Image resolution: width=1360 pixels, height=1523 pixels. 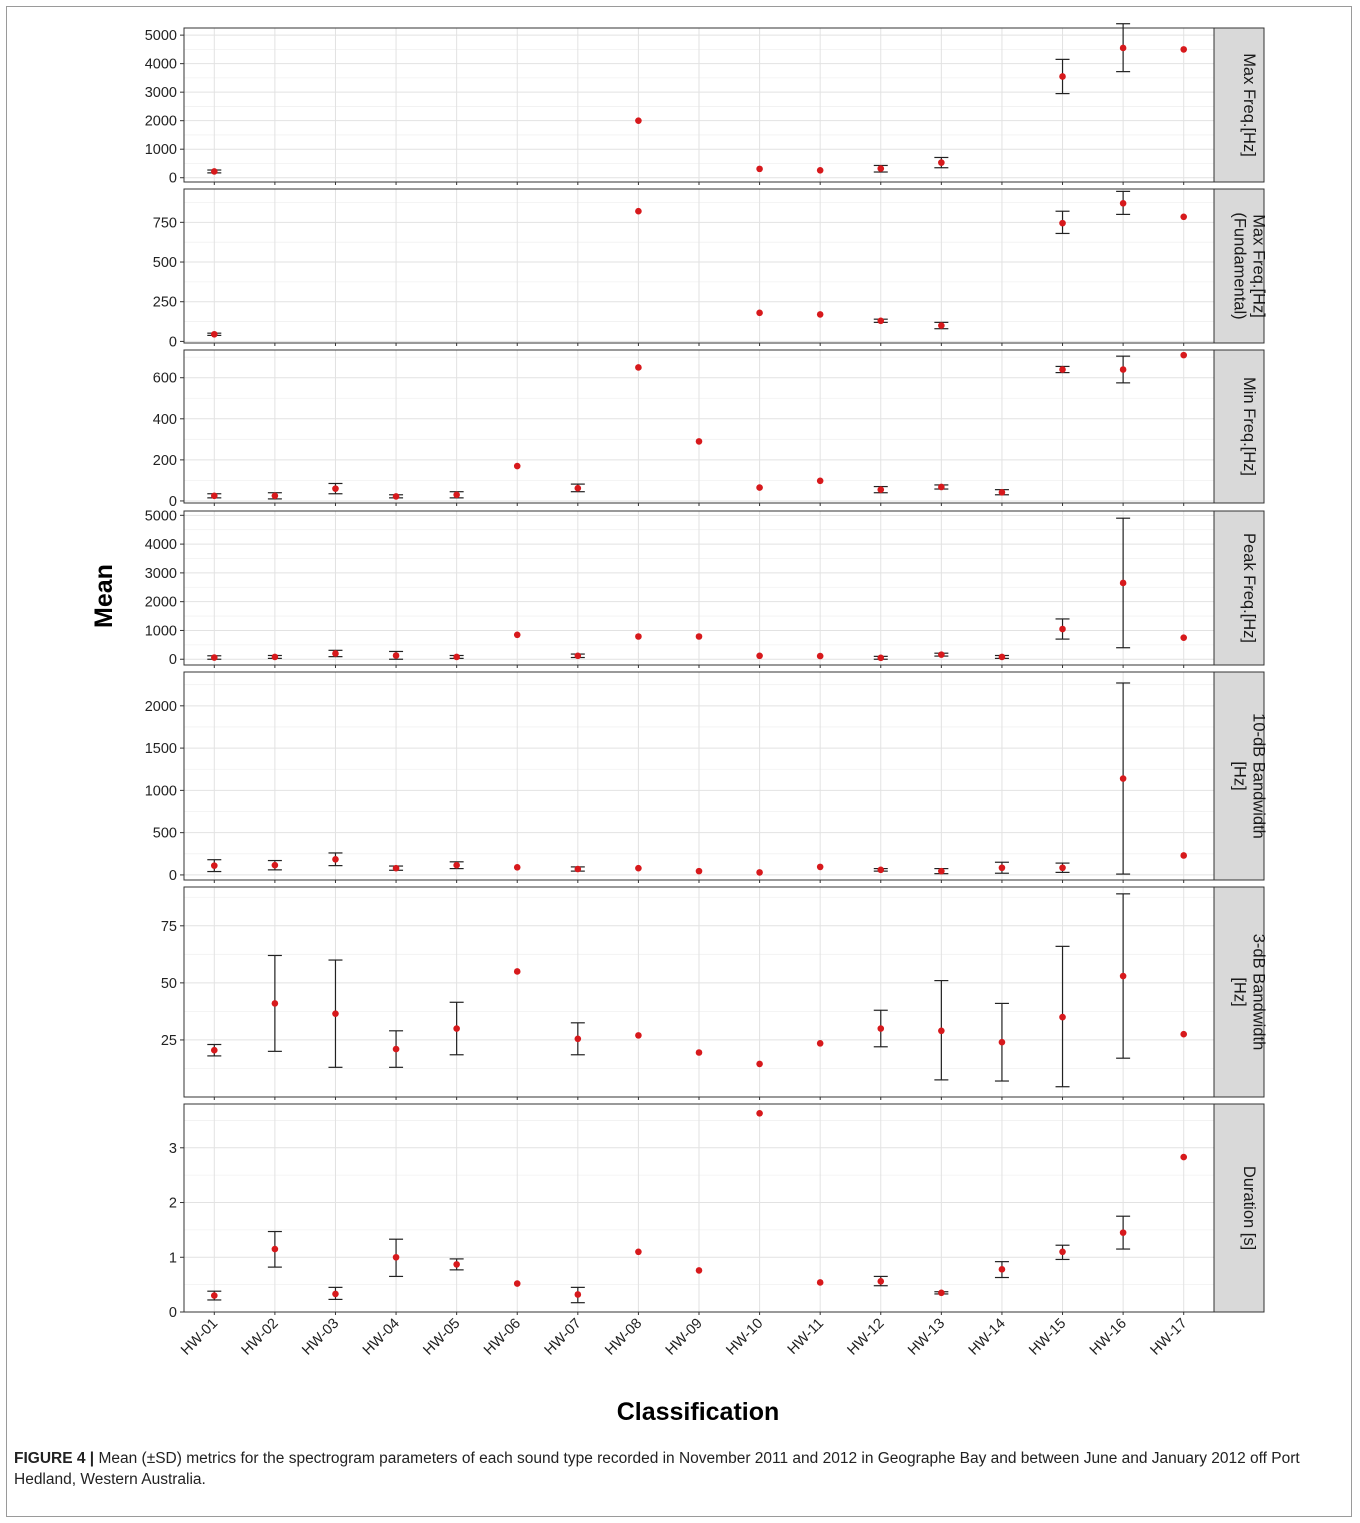 I want to click on x-tick-label-HW-05: HW-05, so click(x=441, y=1337).